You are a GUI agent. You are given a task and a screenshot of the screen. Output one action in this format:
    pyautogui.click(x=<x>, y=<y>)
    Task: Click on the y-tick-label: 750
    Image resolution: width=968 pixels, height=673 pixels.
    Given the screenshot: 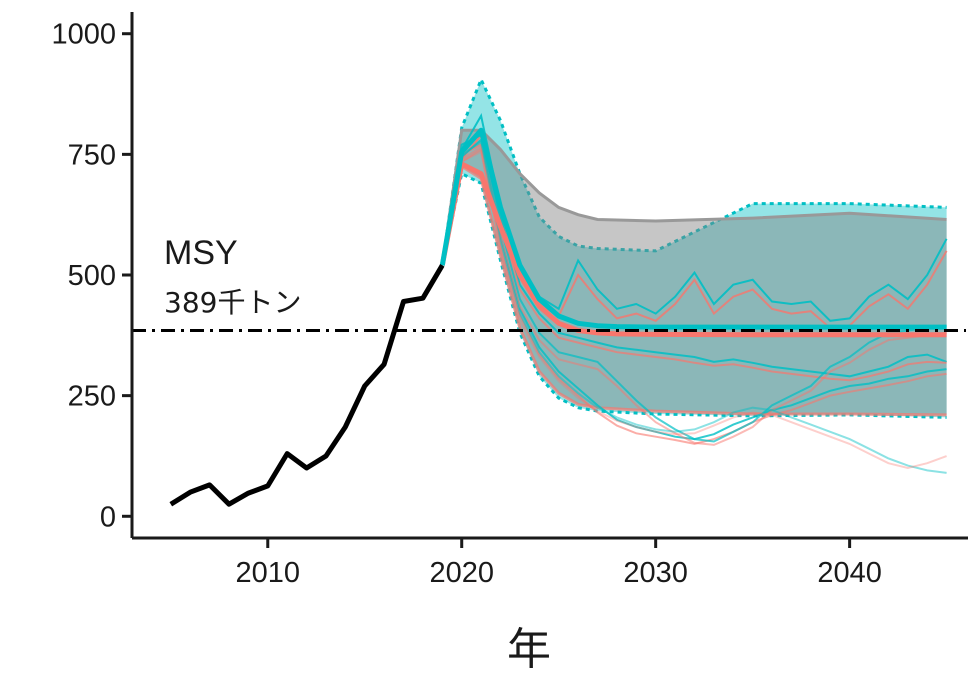 What is the action you would take?
    pyautogui.click(x=92, y=155)
    